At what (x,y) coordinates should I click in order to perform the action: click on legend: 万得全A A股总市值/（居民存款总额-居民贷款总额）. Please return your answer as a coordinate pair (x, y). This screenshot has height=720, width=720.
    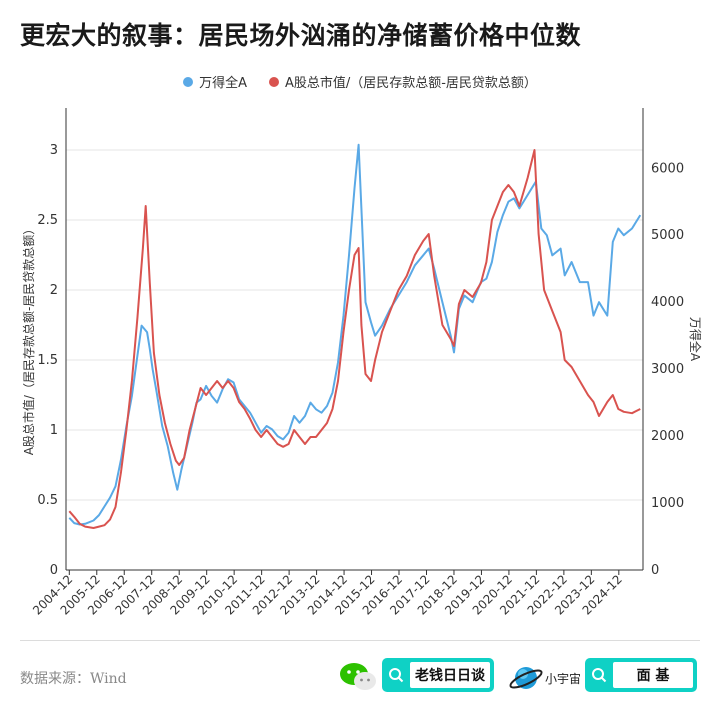
    Looking at the image, I should click on (360, 81).